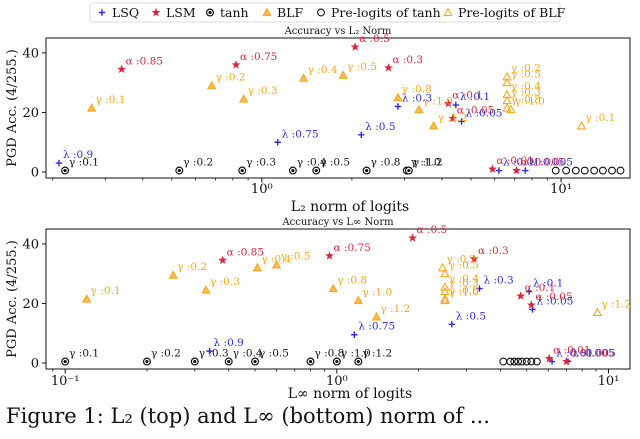  I want to click on point-label-lsm: α :0.1, so click(467, 96).